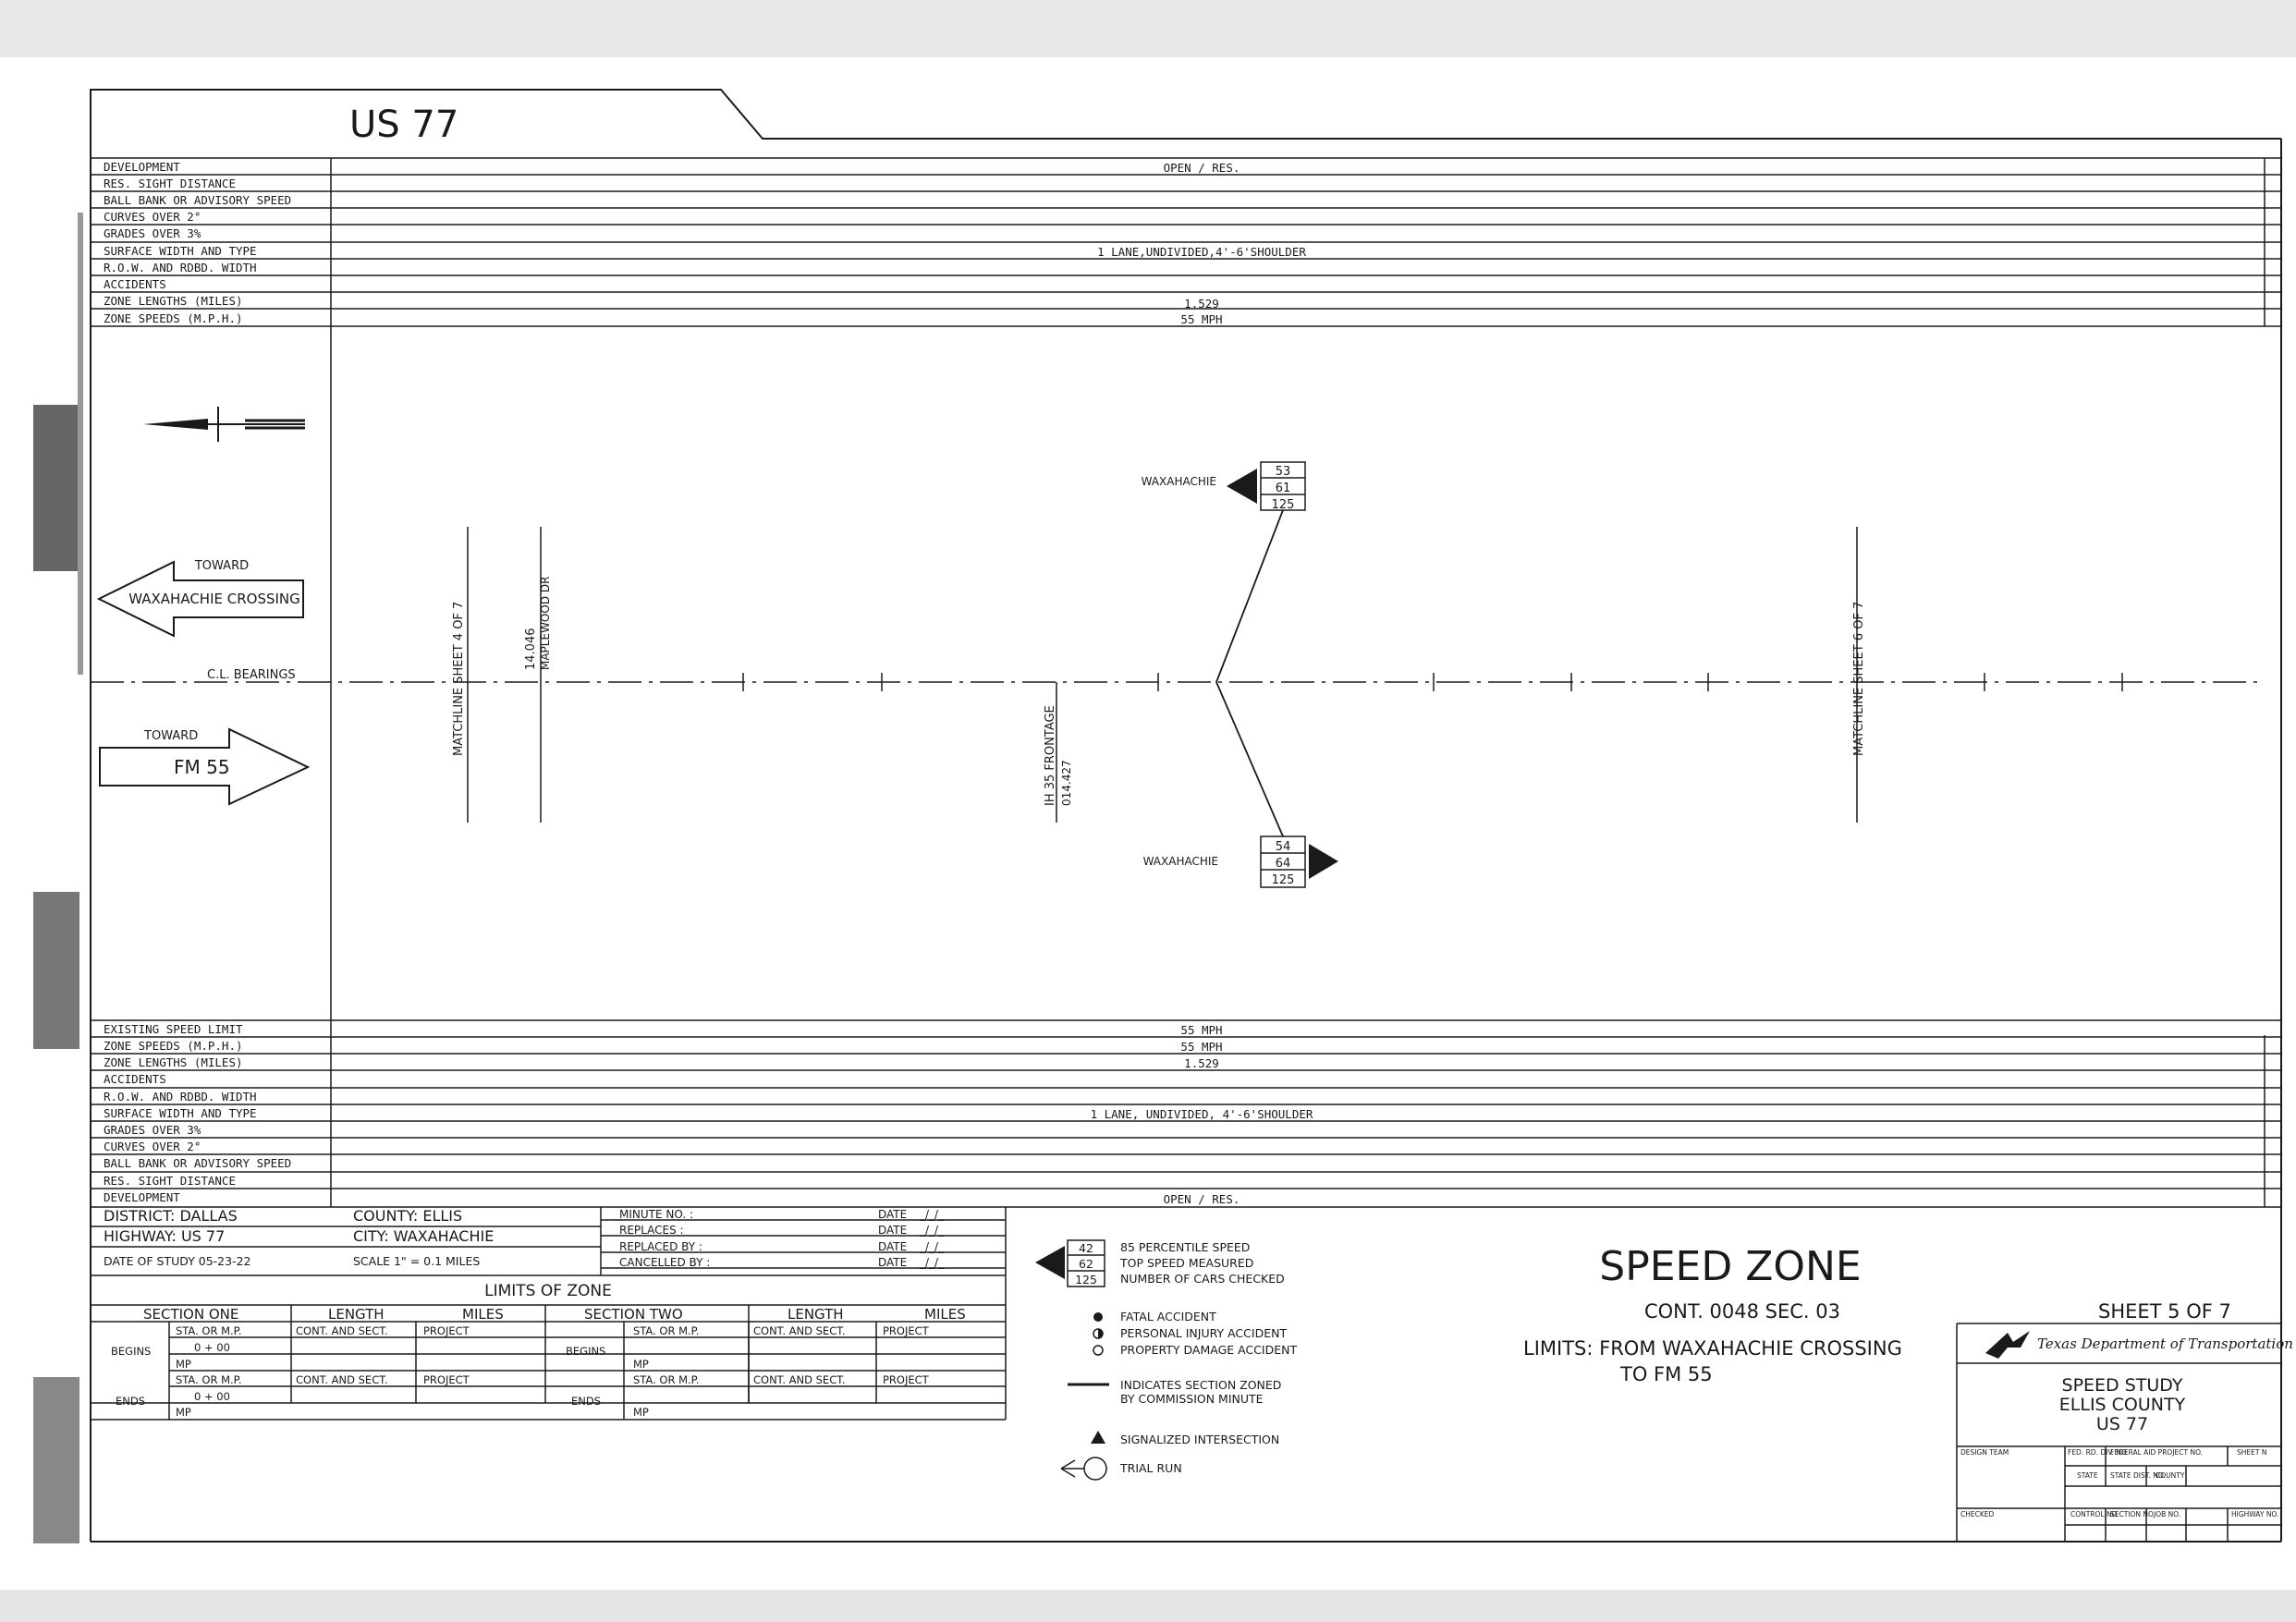 Image resolution: width=2296 pixels, height=1622 pixels. What do you see at coordinates (2087, 1475) in the screenshot?
I see `grid-label: STATE` at bounding box center [2087, 1475].